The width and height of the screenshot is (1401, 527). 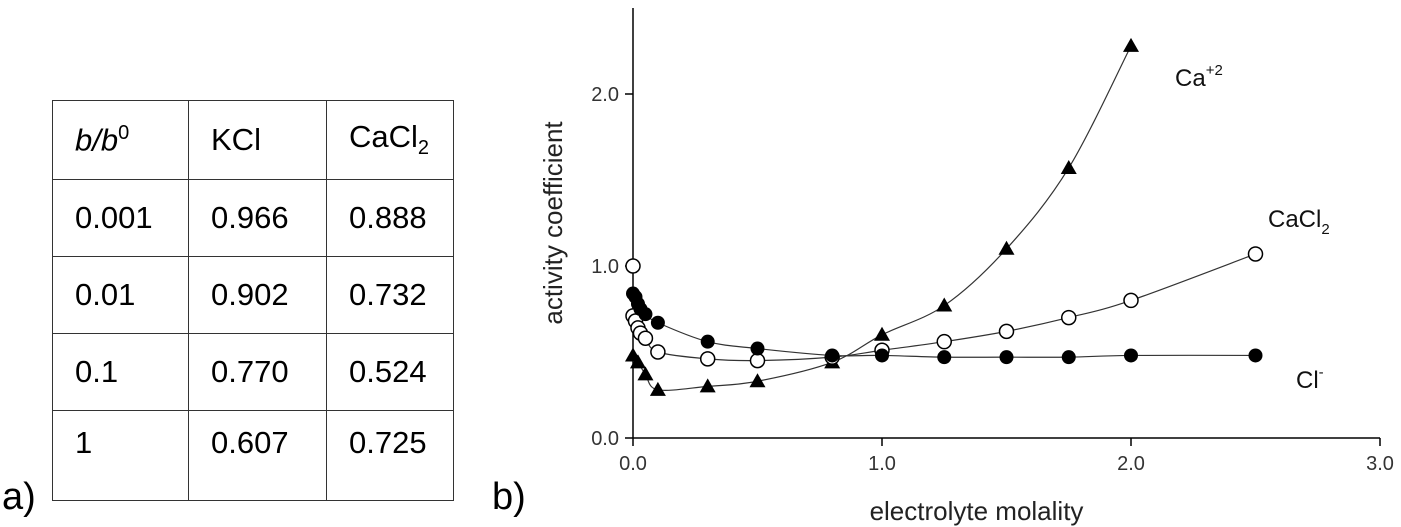 What do you see at coordinates (257, 140) in the screenshot?
I see `header-kcl: KCl` at bounding box center [257, 140].